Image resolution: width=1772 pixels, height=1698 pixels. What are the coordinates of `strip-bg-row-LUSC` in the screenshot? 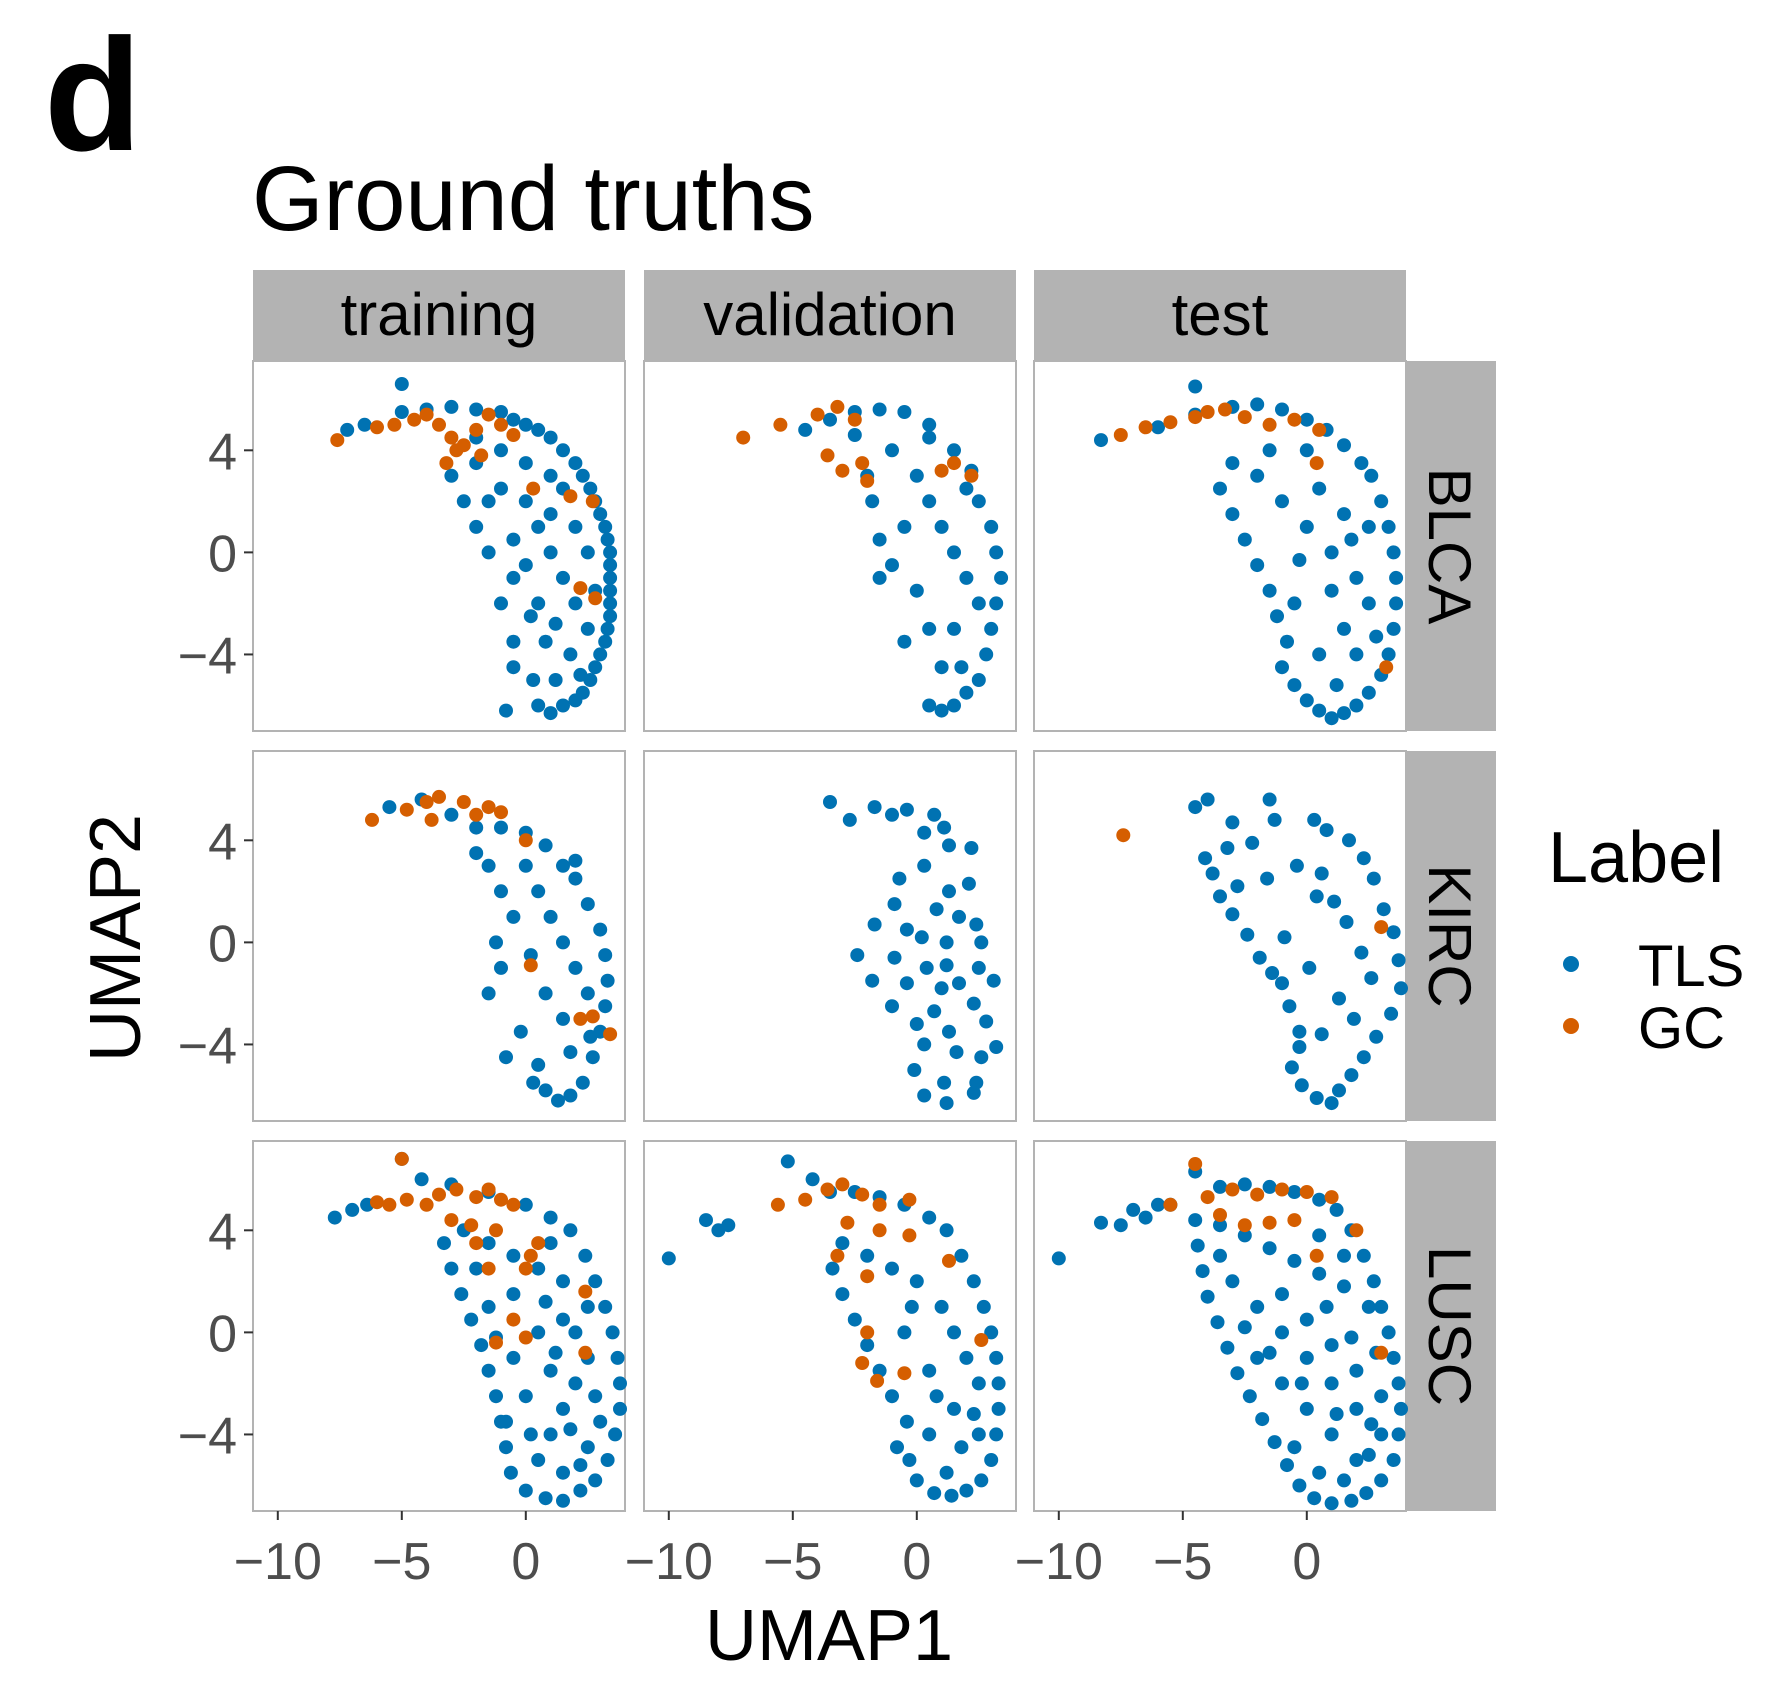 It's located at (1451, 1326).